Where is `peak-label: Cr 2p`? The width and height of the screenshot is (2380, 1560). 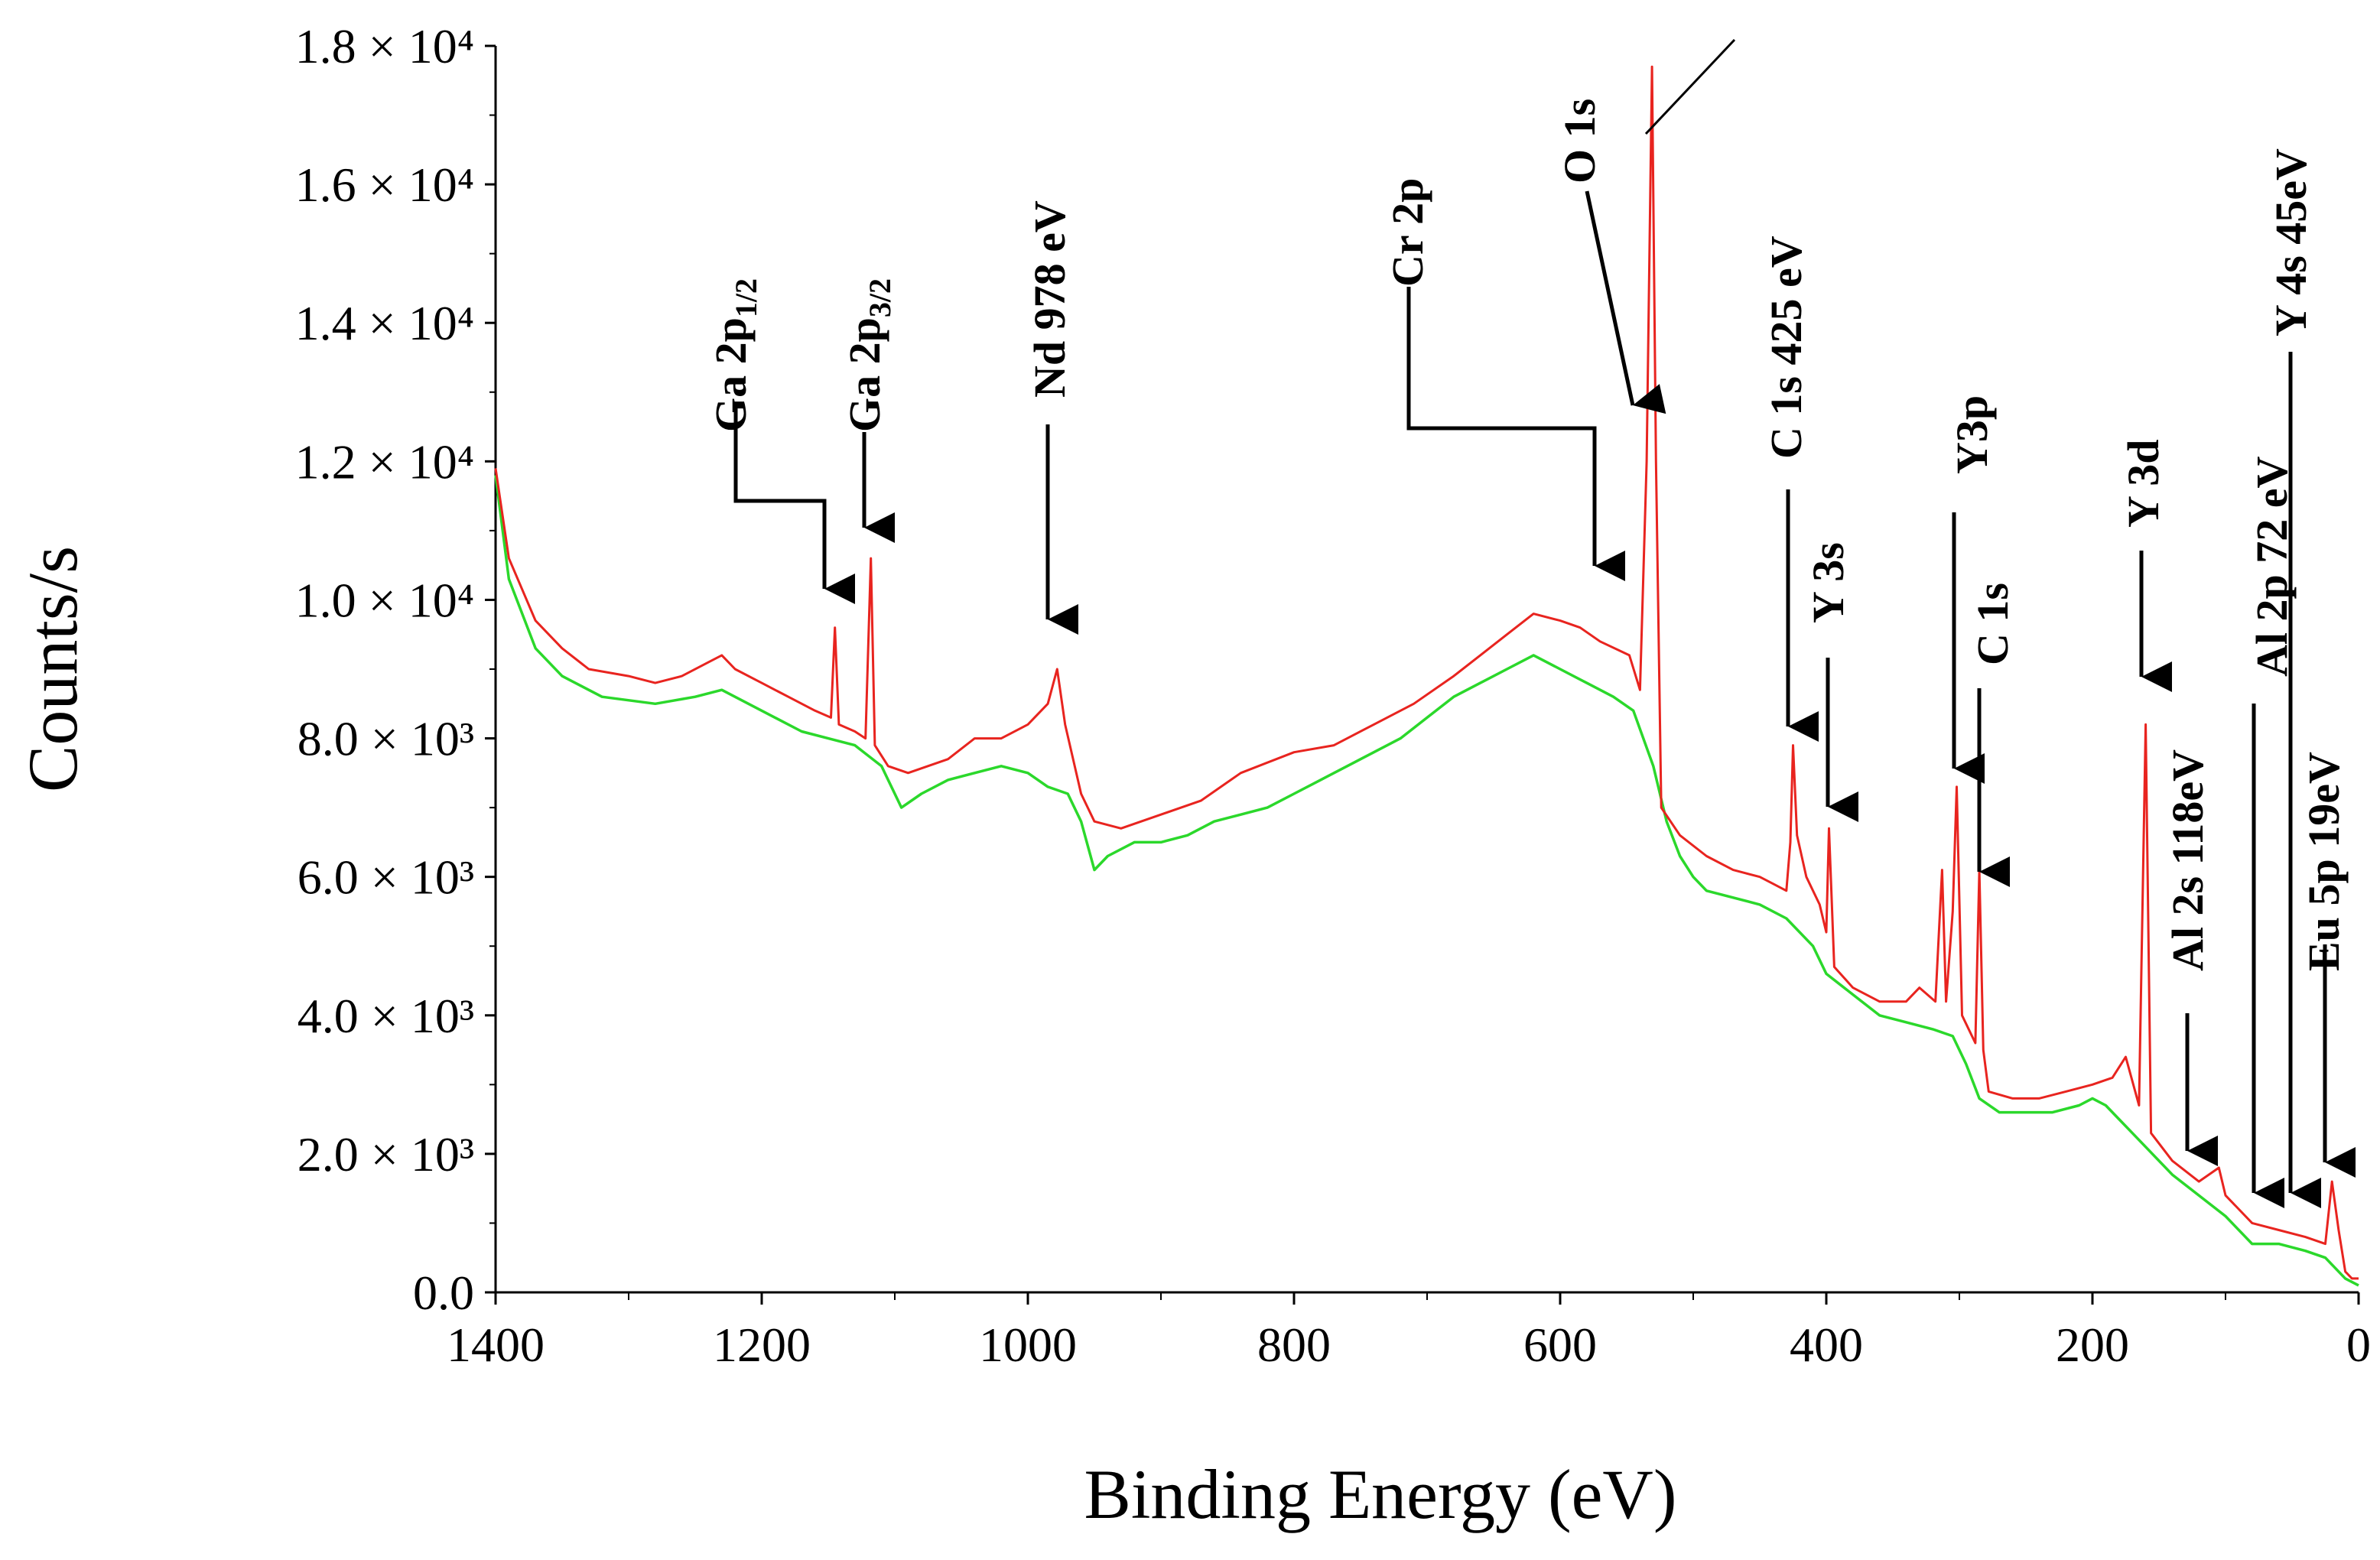 peak-label: Cr 2p is located at coordinates (1407, 232).